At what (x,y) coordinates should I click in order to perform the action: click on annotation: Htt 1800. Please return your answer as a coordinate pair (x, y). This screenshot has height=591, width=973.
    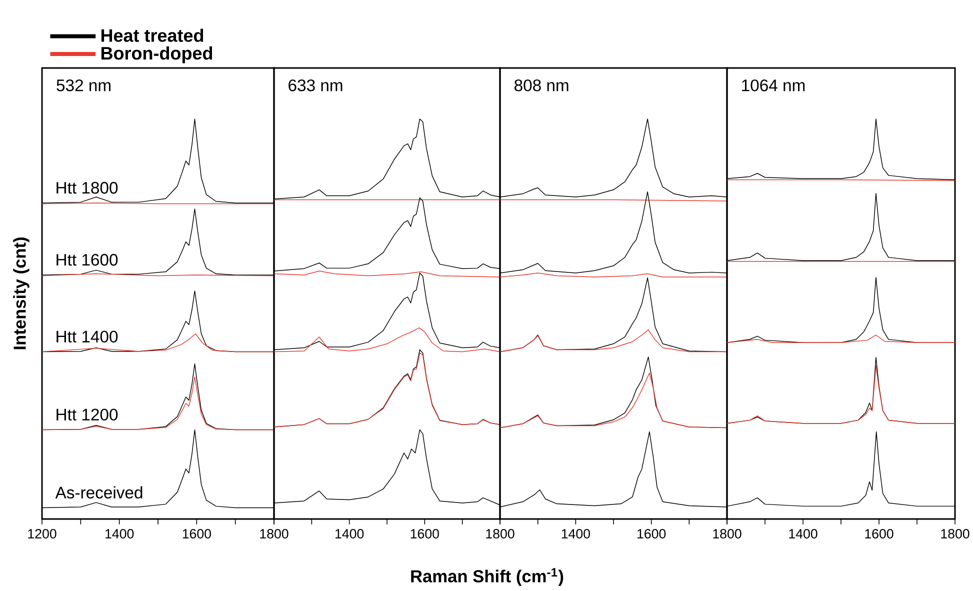
    Looking at the image, I should click on (87, 188).